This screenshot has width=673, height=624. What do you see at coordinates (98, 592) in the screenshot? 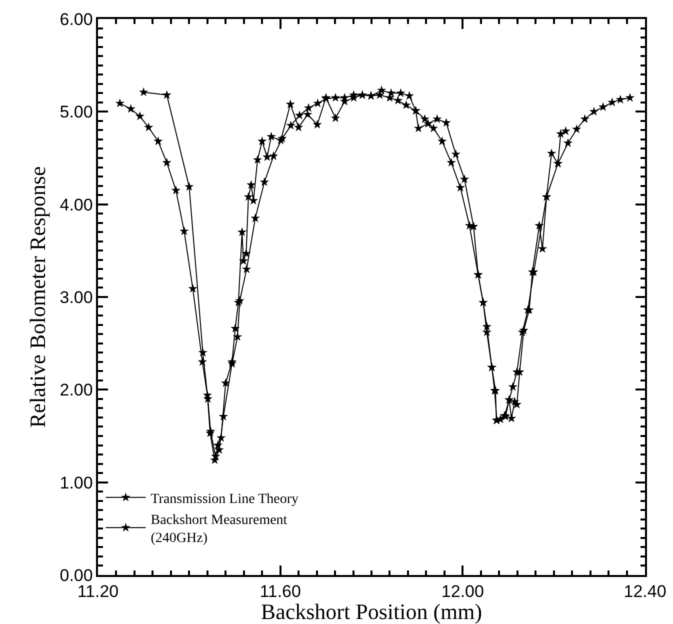
I see `x-tick-label: 11.20` at bounding box center [98, 592].